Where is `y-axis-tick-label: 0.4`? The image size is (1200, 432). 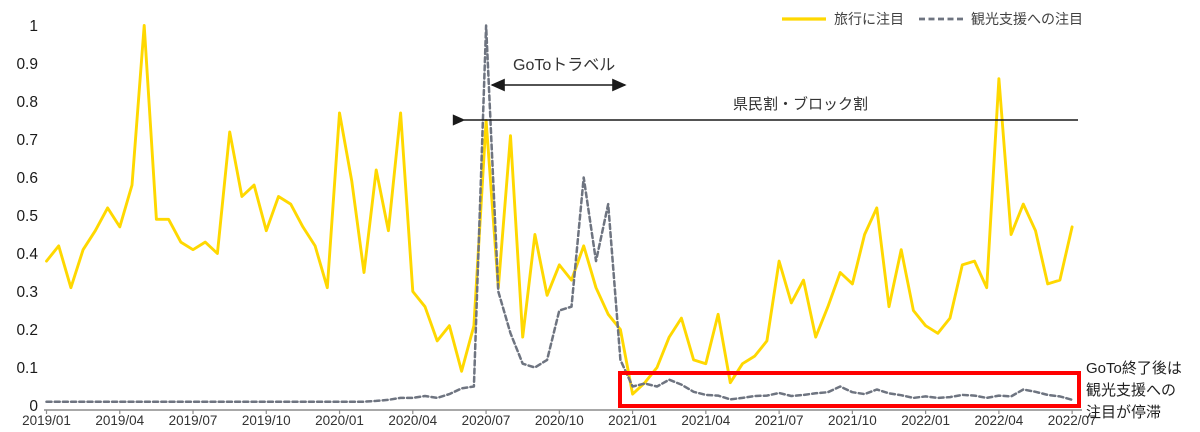 y-axis-tick-label: 0.4 is located at coordinates (27, 254).